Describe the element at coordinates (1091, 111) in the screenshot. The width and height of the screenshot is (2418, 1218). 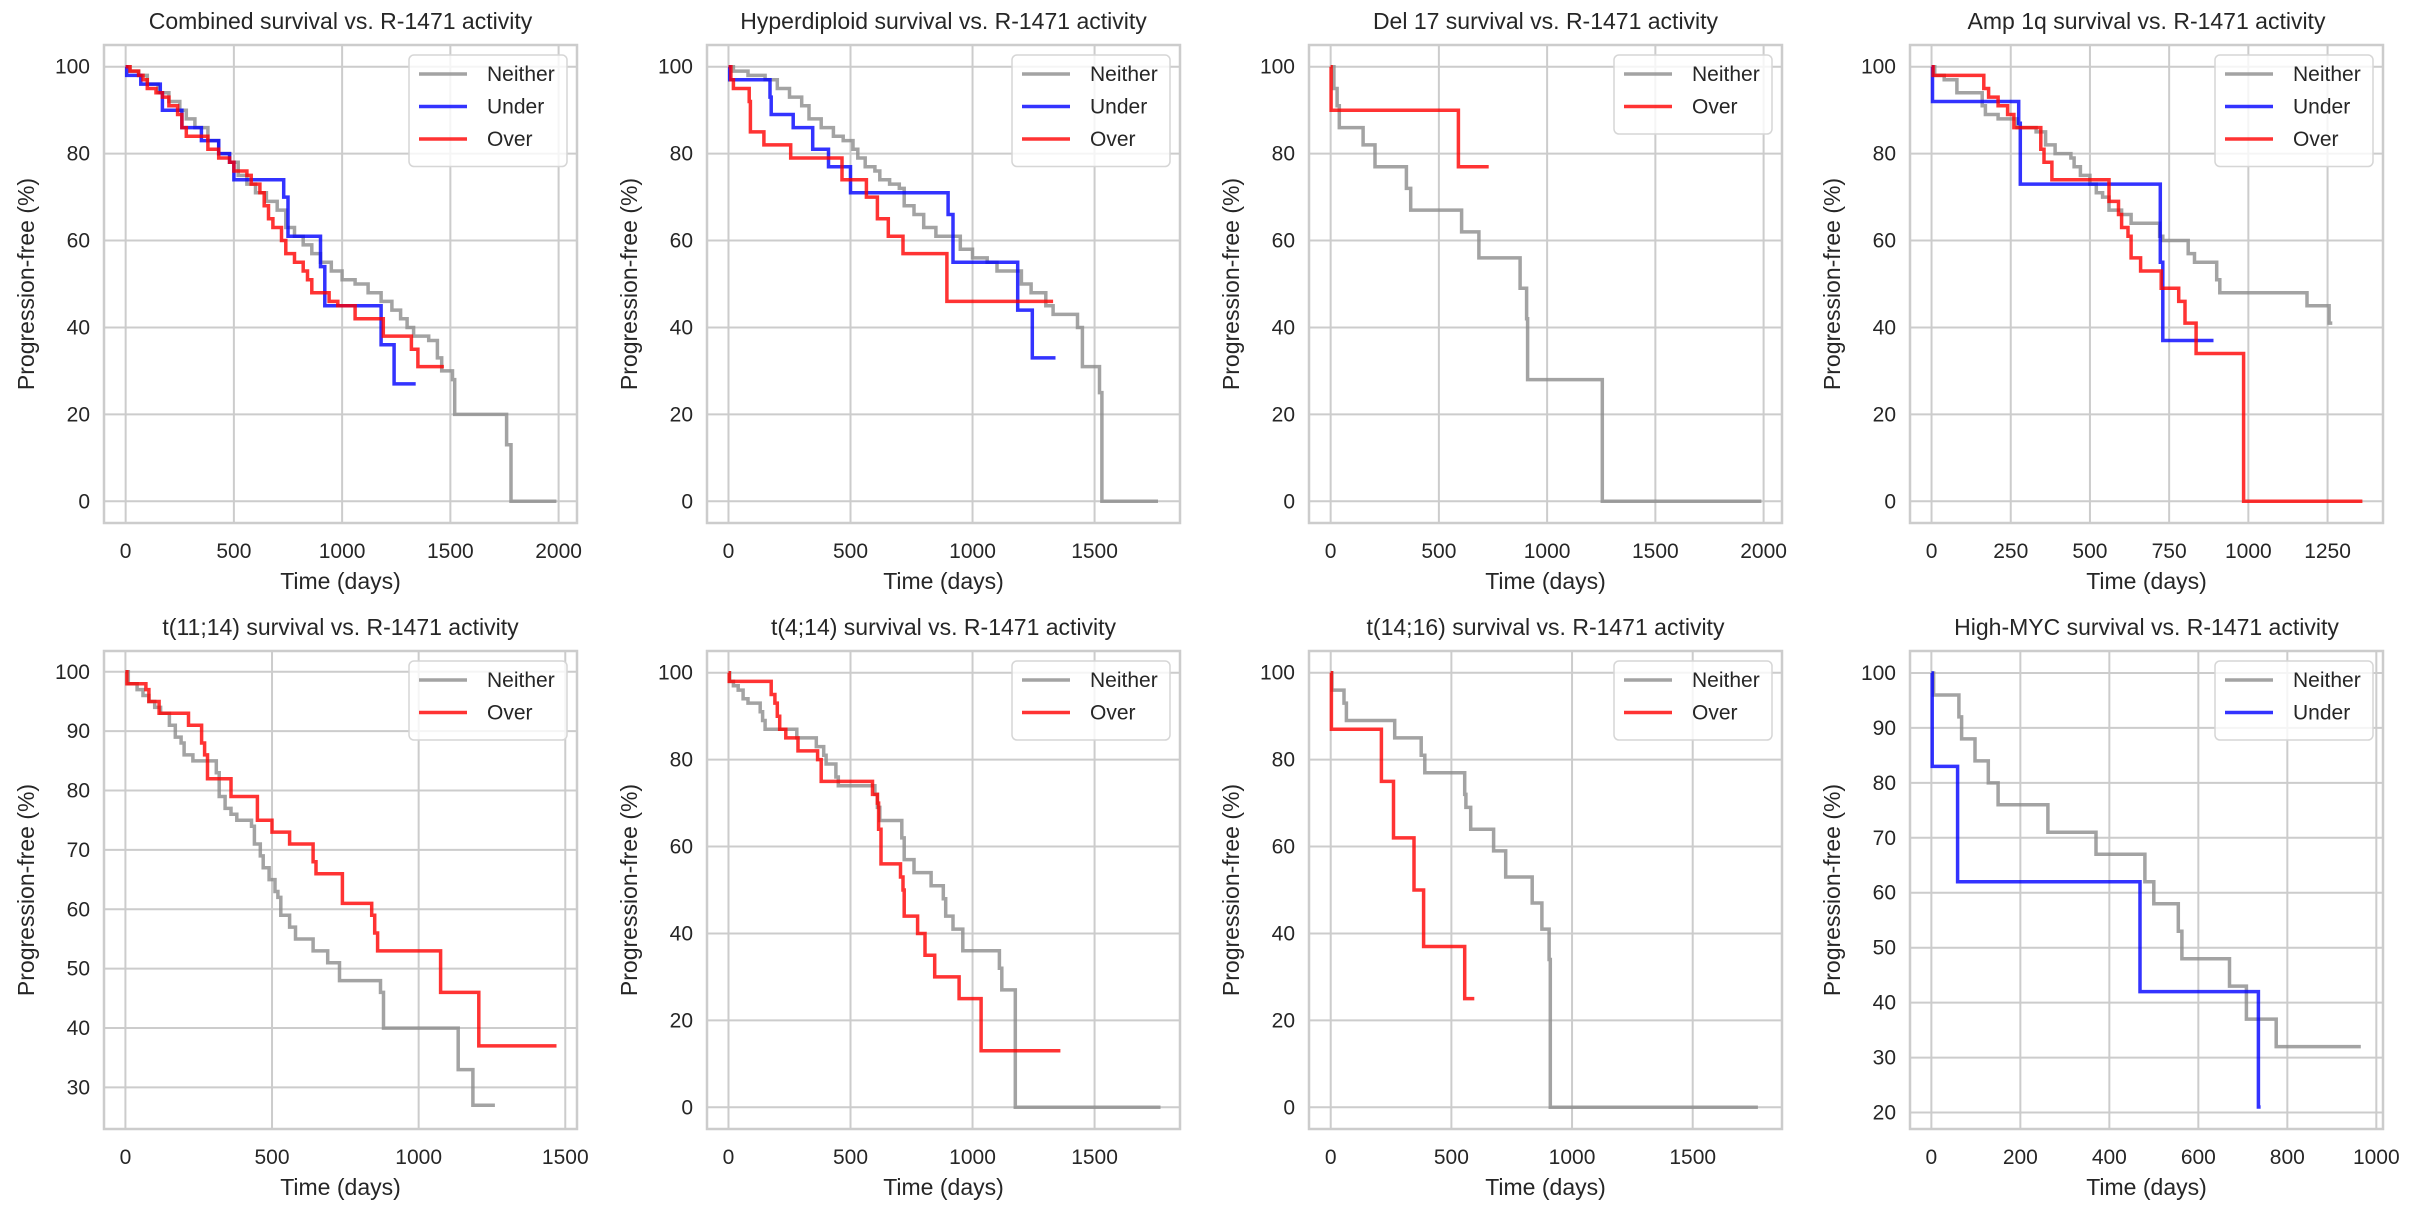
I see `legend: Neither Under Over` at that location.